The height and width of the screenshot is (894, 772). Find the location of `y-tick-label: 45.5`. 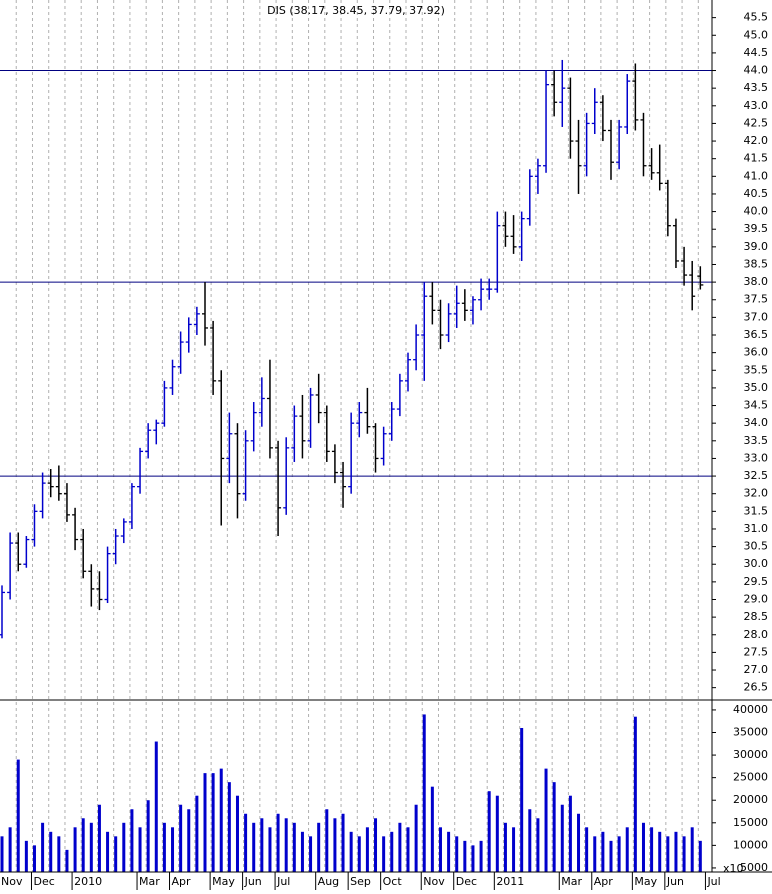

y-tick-label: 45.5 is located at coordinates (756, 17).